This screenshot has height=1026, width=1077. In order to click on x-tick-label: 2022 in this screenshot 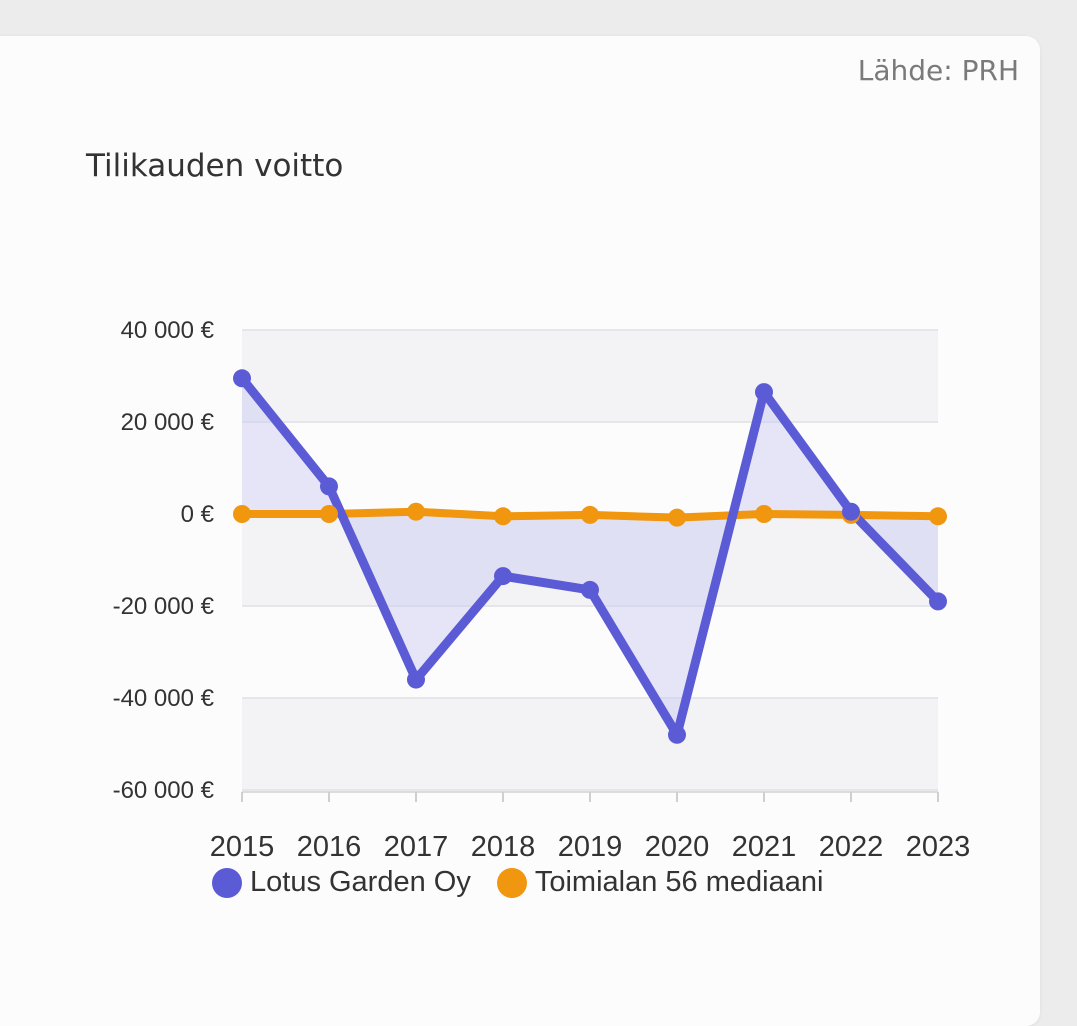, I will do `click(851, 847)`.